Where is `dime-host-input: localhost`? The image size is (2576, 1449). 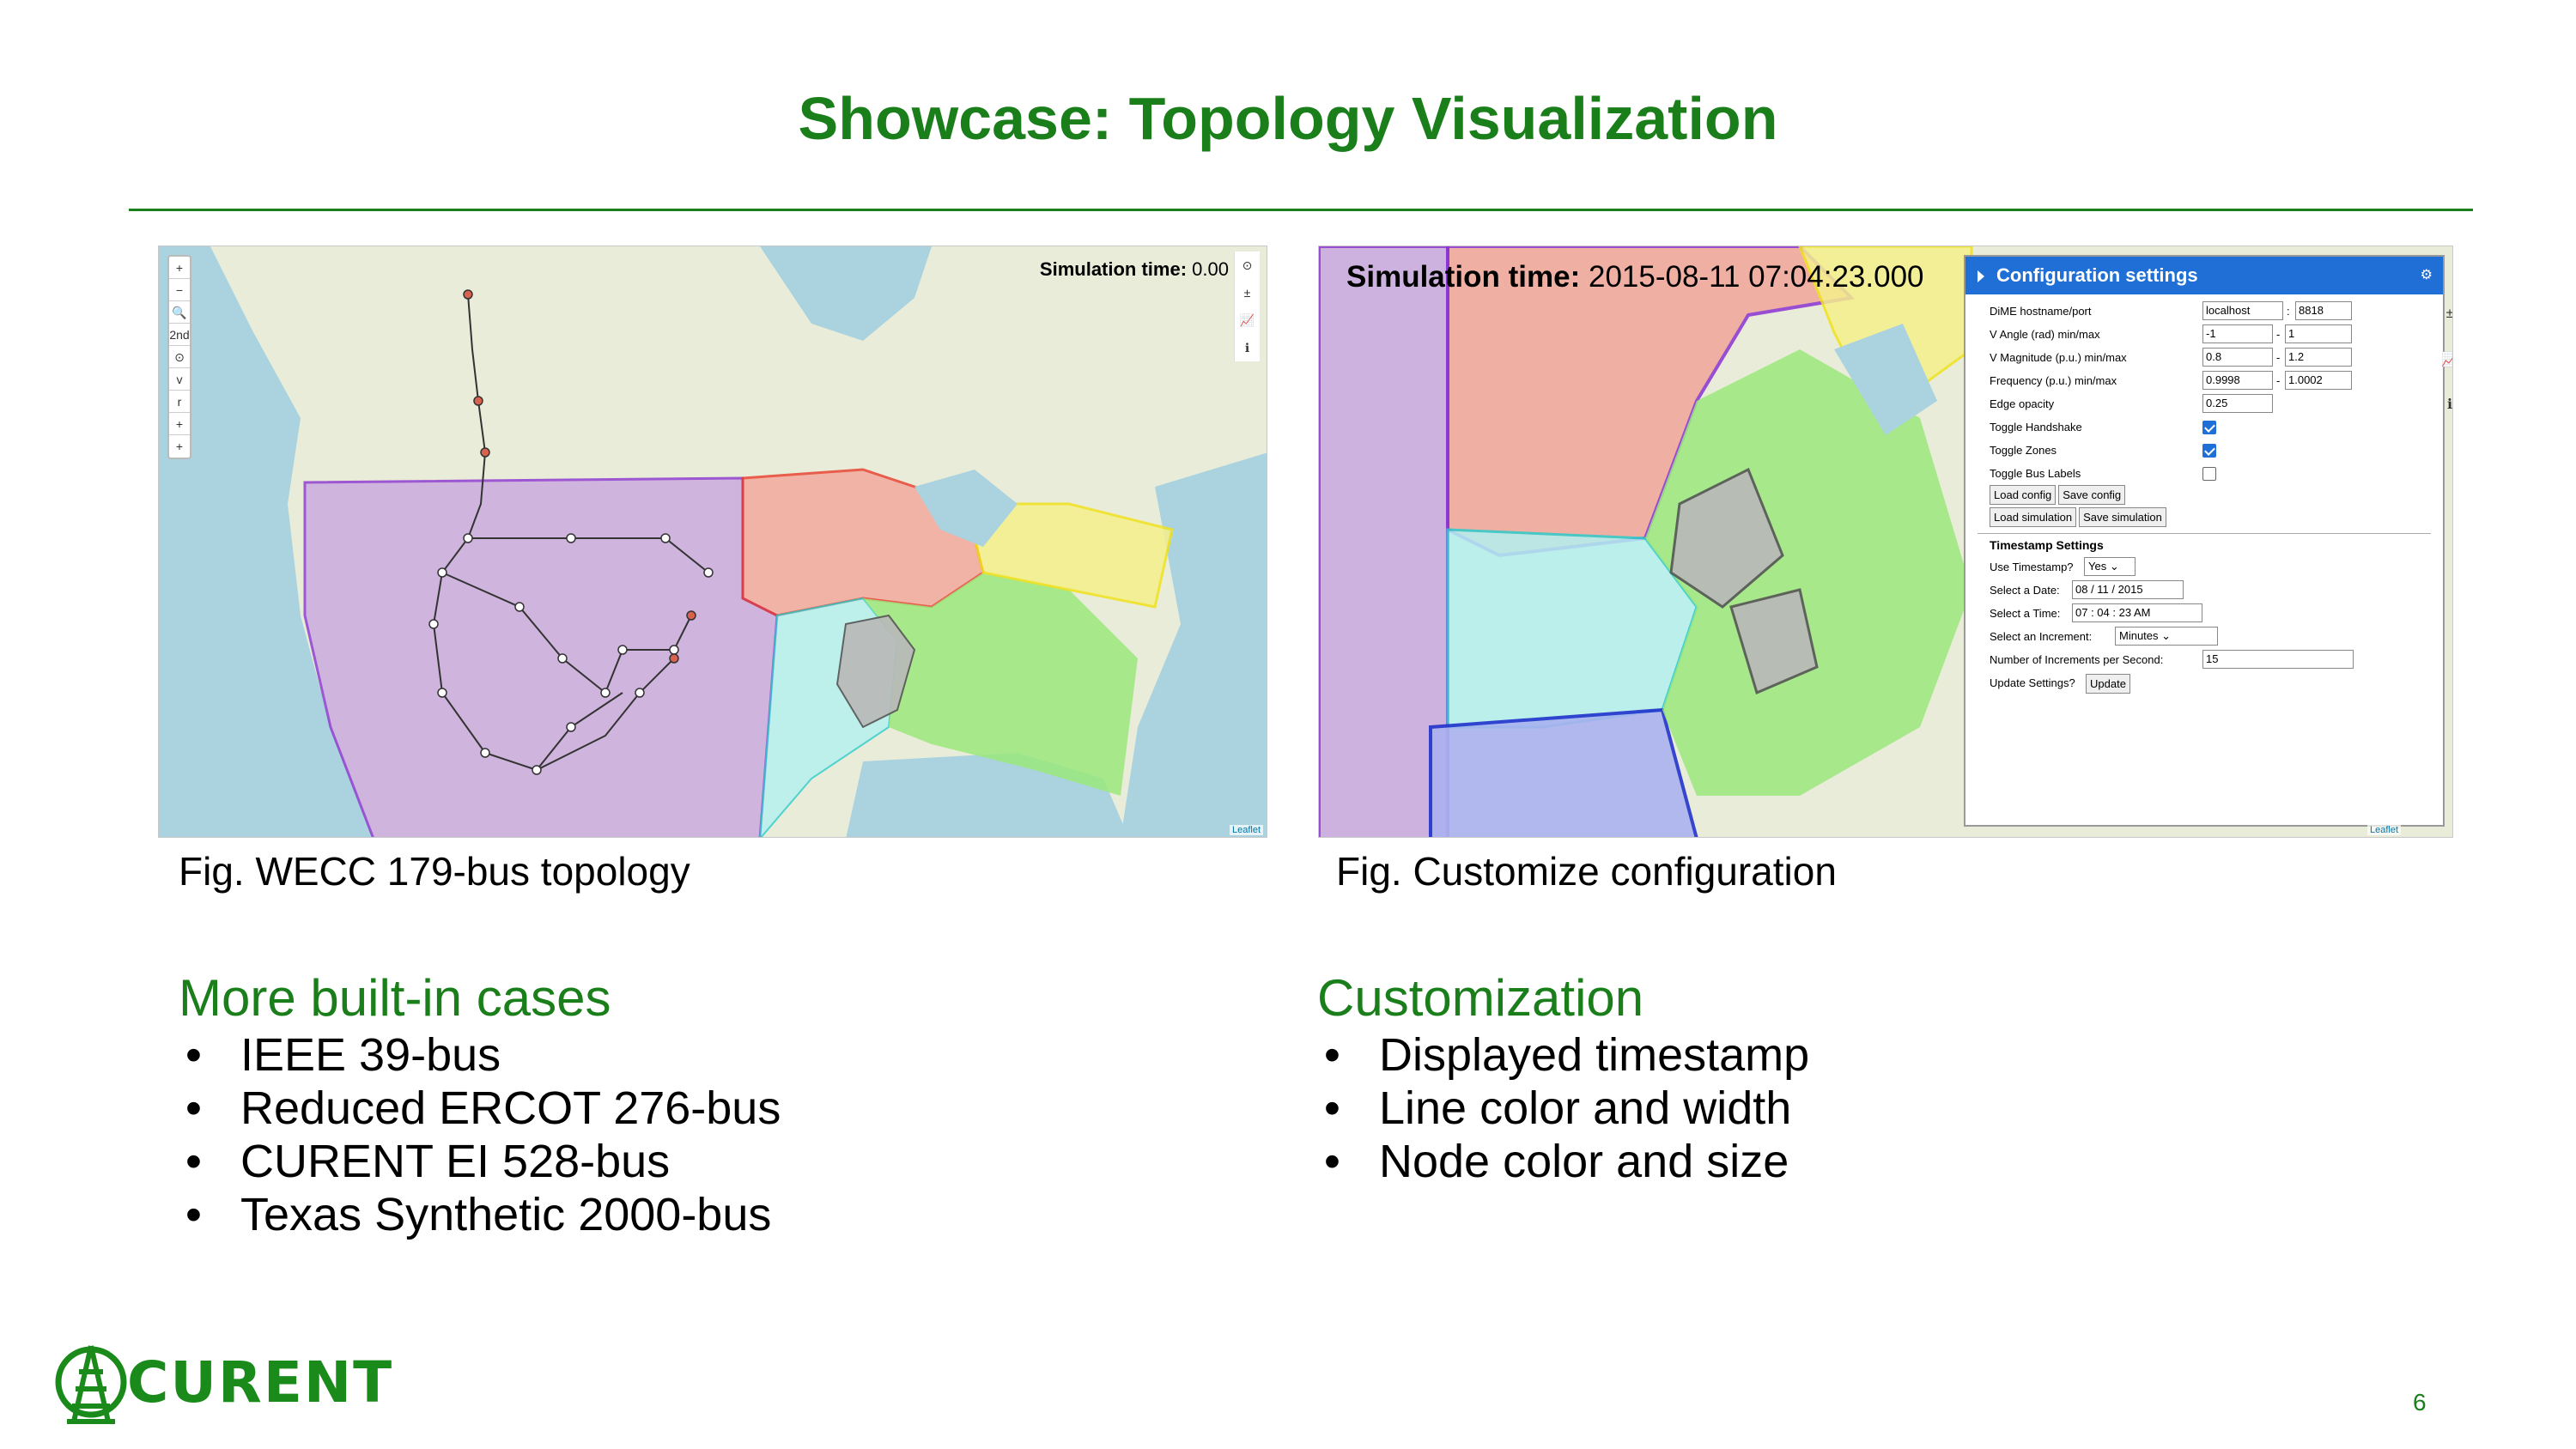 dime-host-input: localhost is located at coordinates (2243, 310).